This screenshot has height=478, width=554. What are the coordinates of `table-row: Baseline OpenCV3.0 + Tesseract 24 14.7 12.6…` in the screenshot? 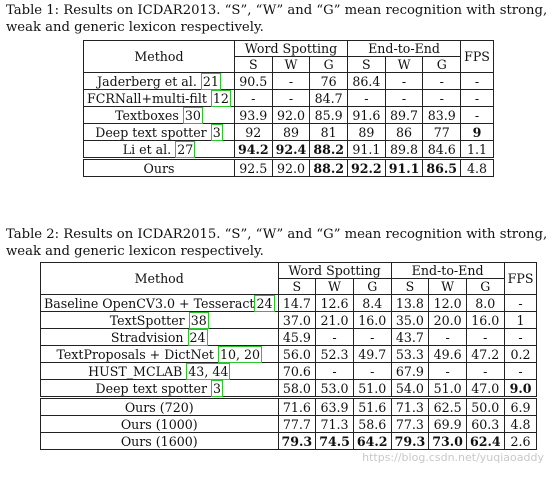 It's located at (289, 303).